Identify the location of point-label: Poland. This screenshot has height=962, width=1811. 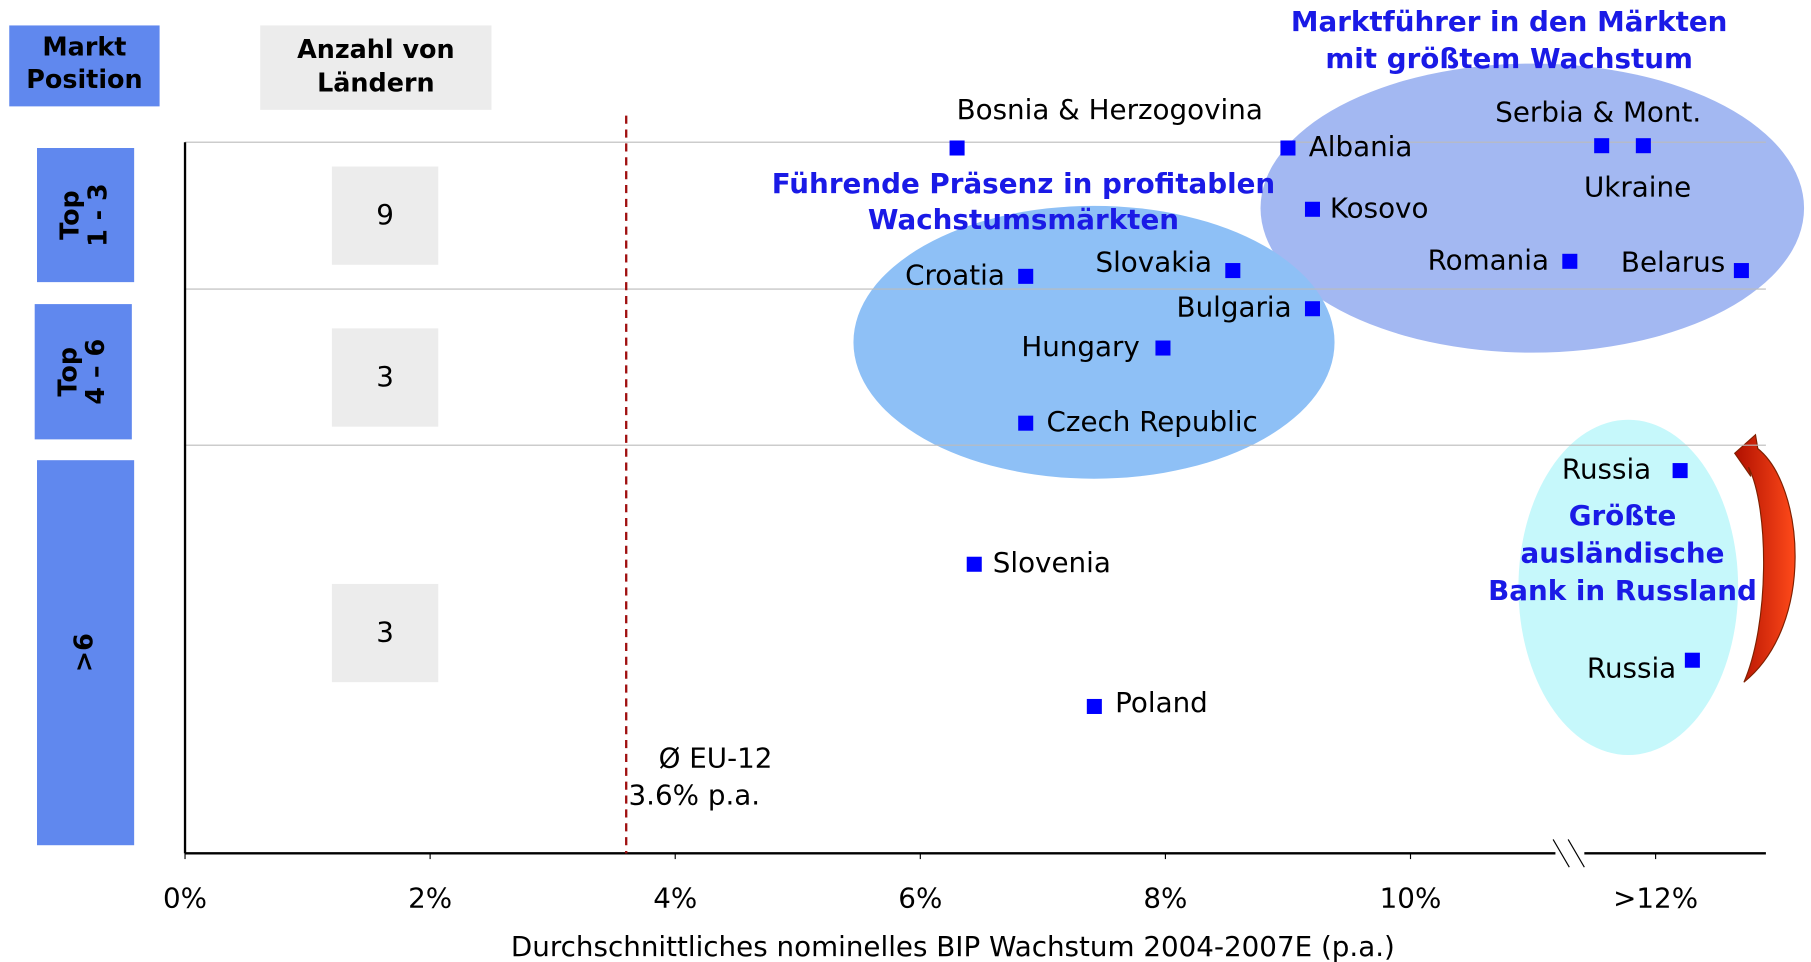
(1161, 702).